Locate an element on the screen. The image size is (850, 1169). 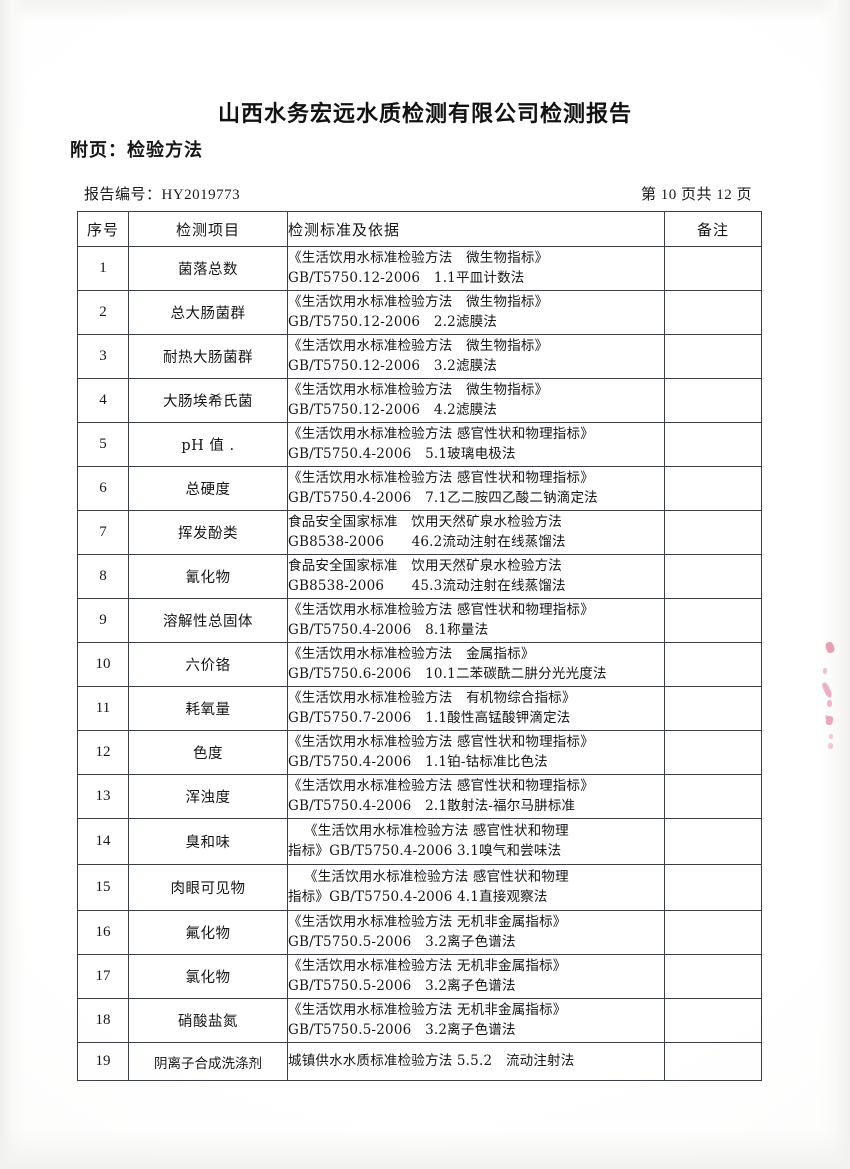
cell-sequence-number: 2 is located at coordinates (103, 312).